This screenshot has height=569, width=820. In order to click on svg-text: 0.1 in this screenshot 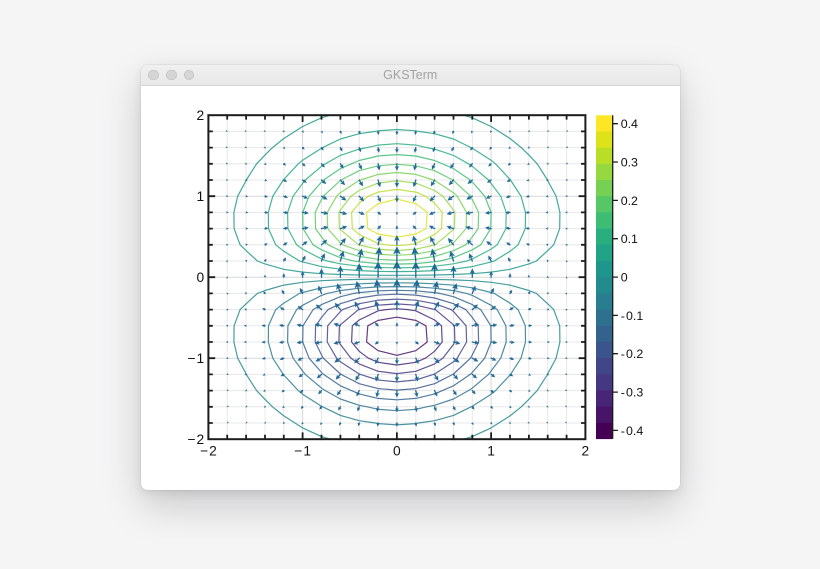, I will do `click(629, 239)`.